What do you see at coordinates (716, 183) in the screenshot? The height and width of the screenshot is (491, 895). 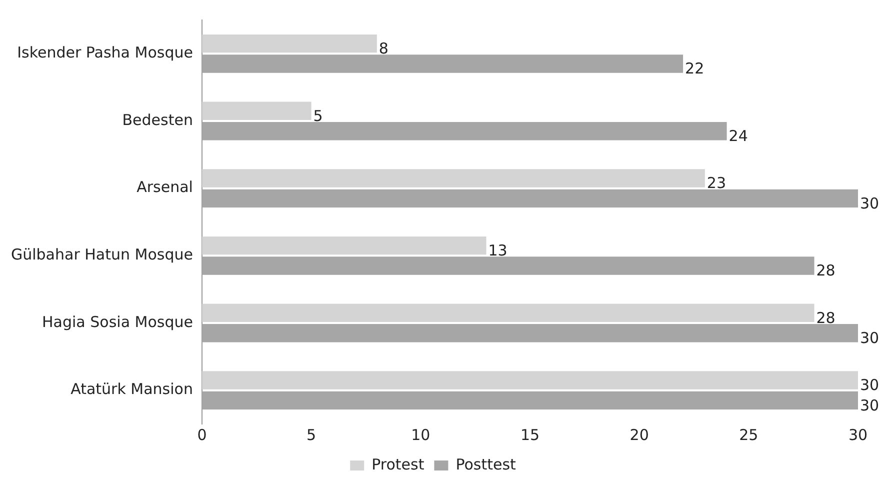 I see `data-label: 23` at bounding box center [716, 183].